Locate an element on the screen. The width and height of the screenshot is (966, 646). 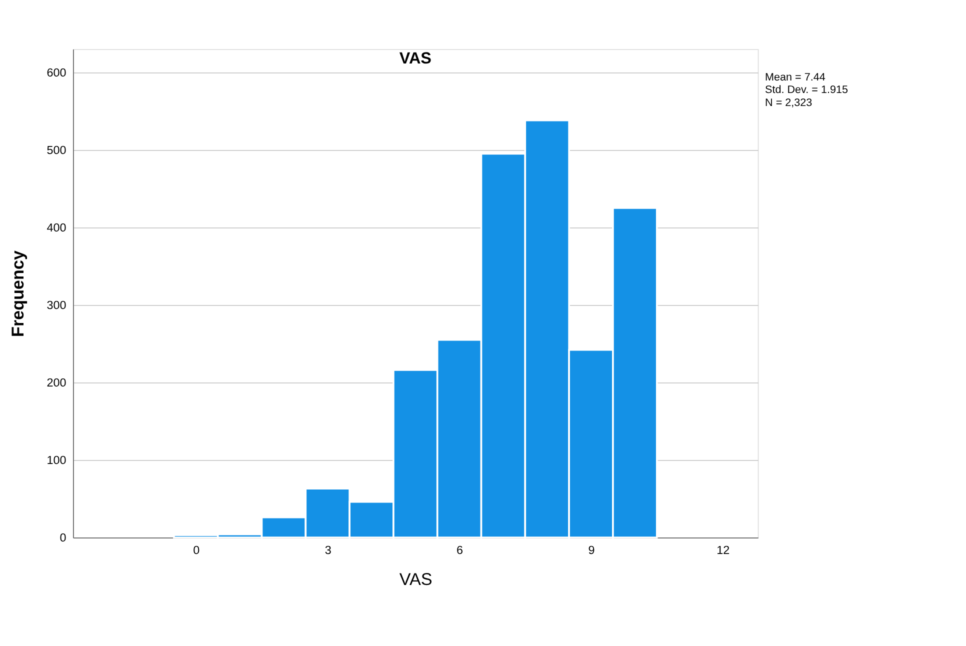
x-tick-label: 3 is located at coordinates (328, 551).